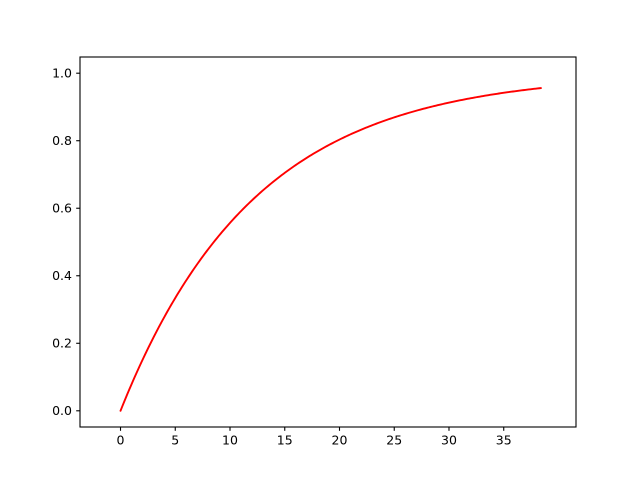 Image resolution: width=640 pixels, height=480 pixels. I want to click on y-tick-label: 0.8, so click(62, 140).